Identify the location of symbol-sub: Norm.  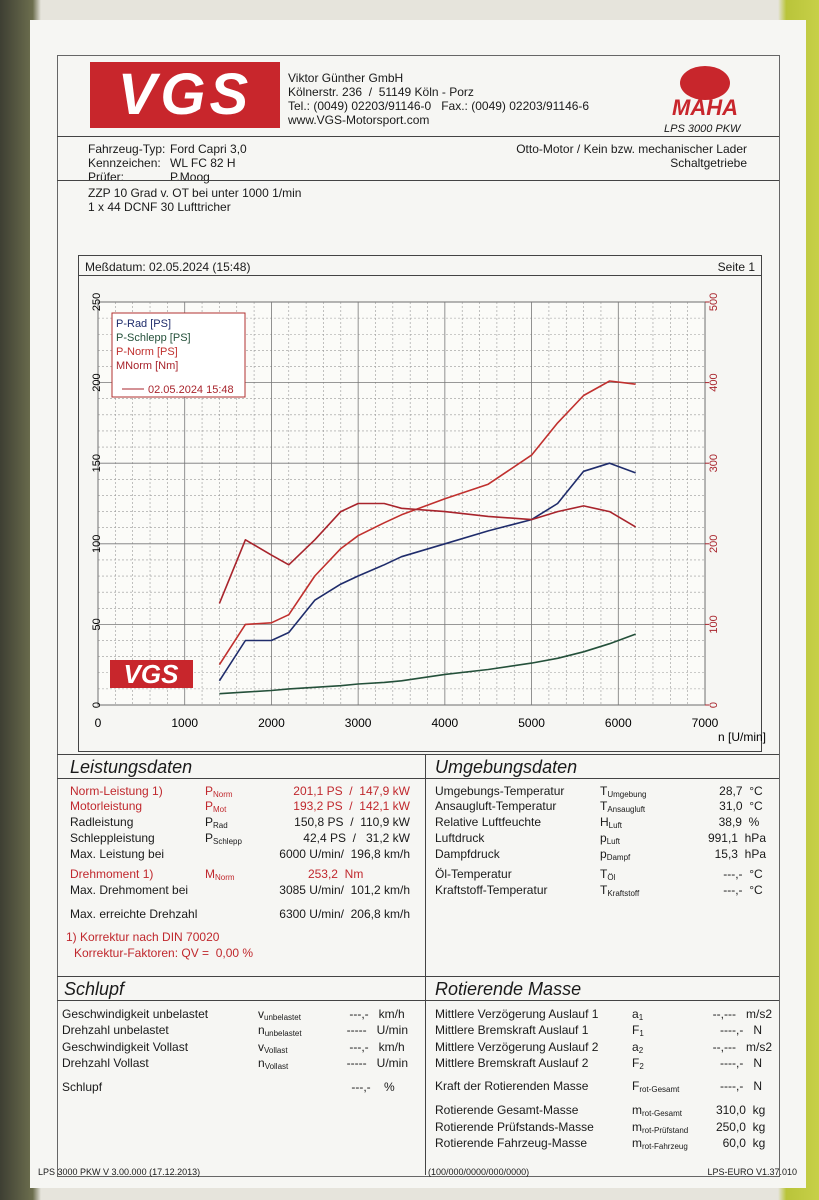
(223, 794).